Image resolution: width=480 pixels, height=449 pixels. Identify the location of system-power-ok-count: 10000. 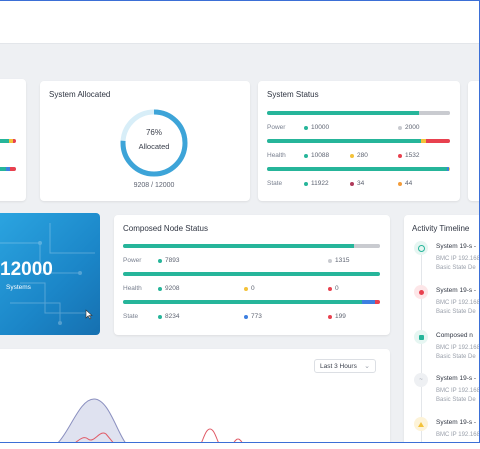
(320, 127).